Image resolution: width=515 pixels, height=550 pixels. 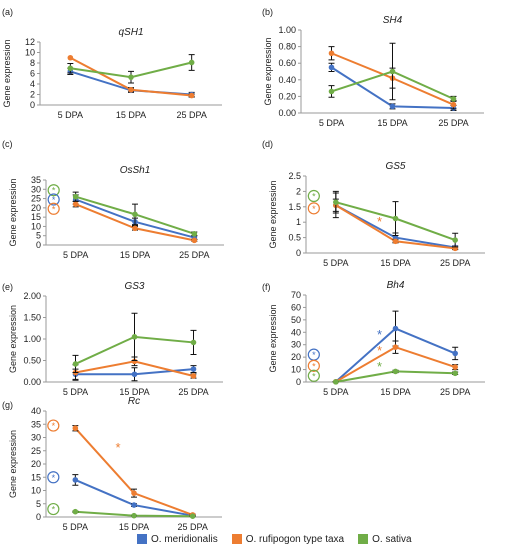 I want to click on y-tick-label: 0, so click(x=38, y=517).